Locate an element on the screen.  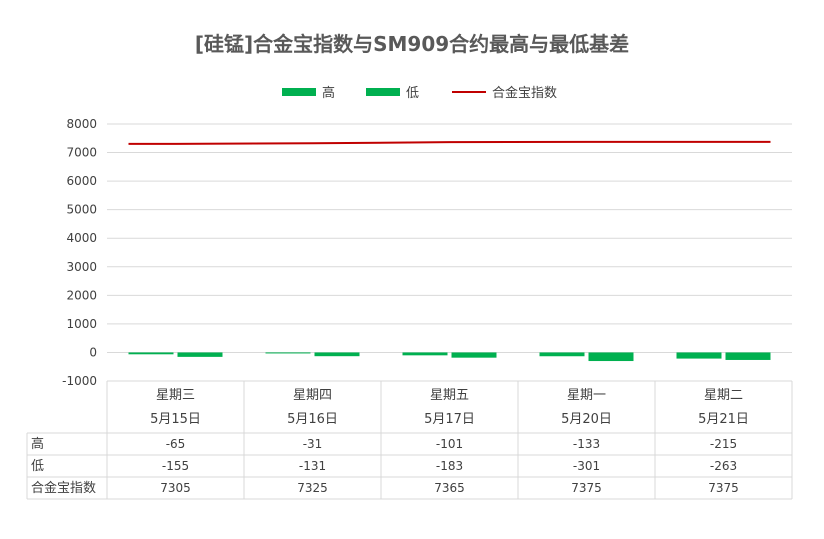
legend-item-index: 合金宝指数 is located at coordinates (504, 91).